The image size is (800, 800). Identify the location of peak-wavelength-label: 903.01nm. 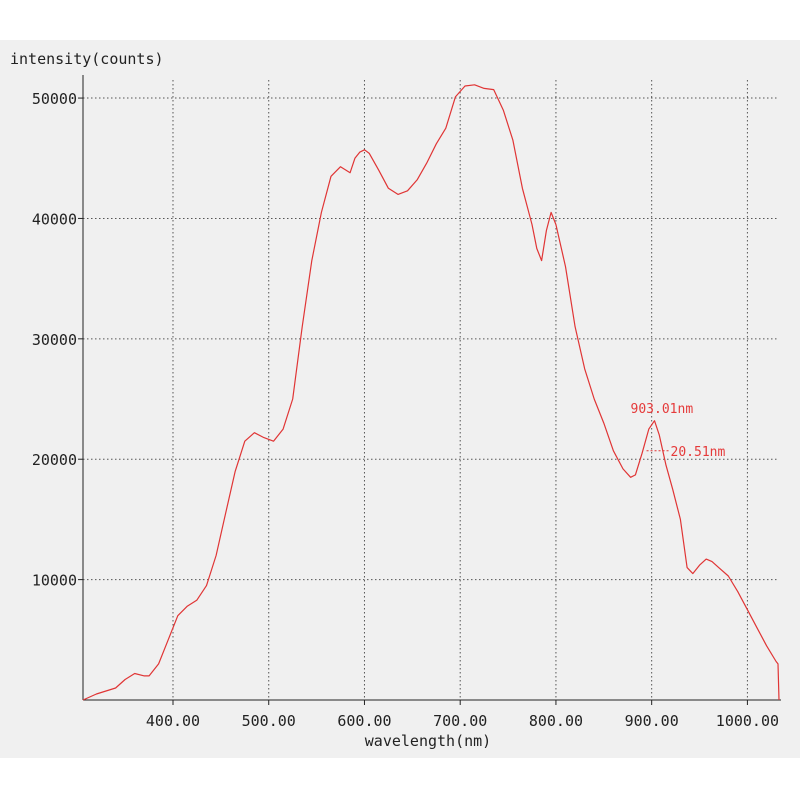
(662, 409).